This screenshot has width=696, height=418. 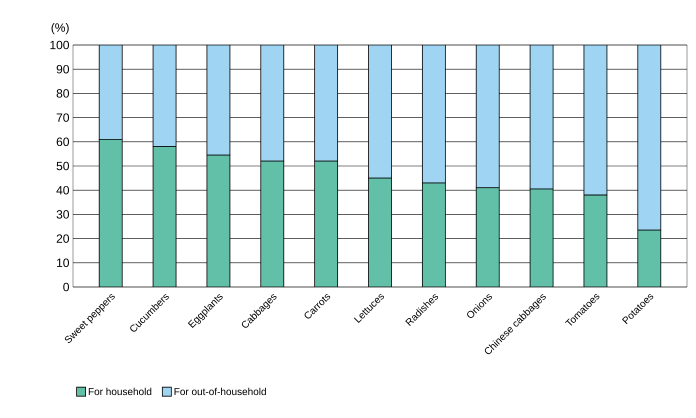 What do you see at coordinates (63, 214) in the screenshot?
I see `y-tick-label: 30` at bounding box center [63, 214].